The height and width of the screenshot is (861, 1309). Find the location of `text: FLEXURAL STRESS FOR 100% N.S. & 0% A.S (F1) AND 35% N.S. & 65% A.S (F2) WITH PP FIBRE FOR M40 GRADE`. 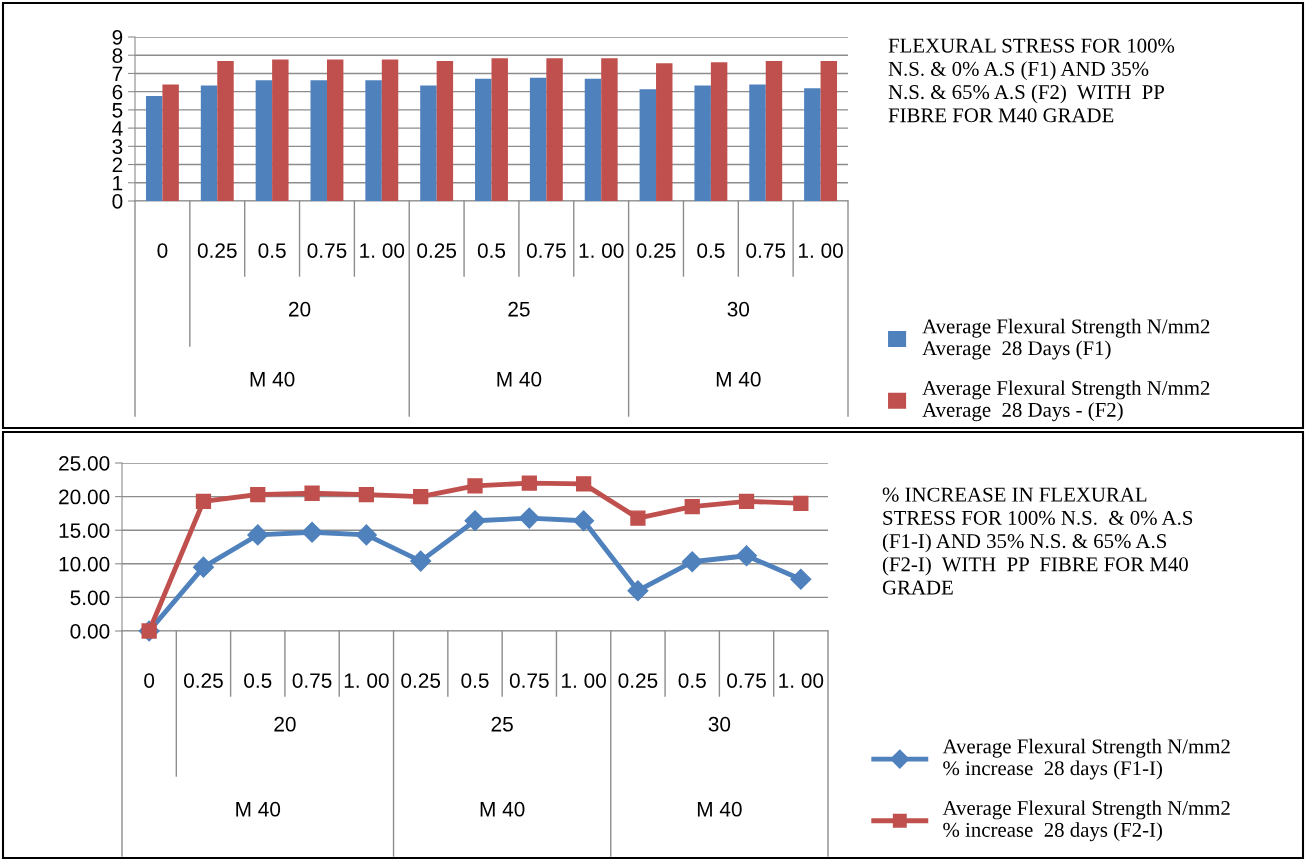

text: FLEXURAL STRESS FOR 100% N.S. & 0% A.S (F1) AND 35% N.S. & 65% A.S (F2) WITH PP FIBRE FOR M40 GRADE is located at coordinates (1031, 80).